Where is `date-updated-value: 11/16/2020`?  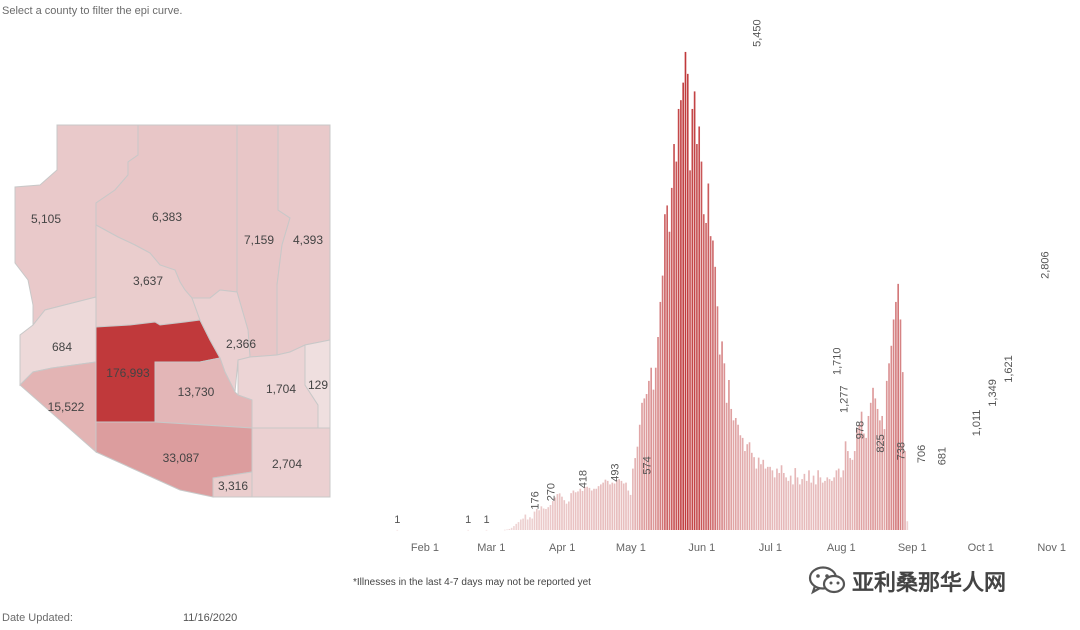 date-updated-value: 11/16/2020 is located at coordinates (210, 618).